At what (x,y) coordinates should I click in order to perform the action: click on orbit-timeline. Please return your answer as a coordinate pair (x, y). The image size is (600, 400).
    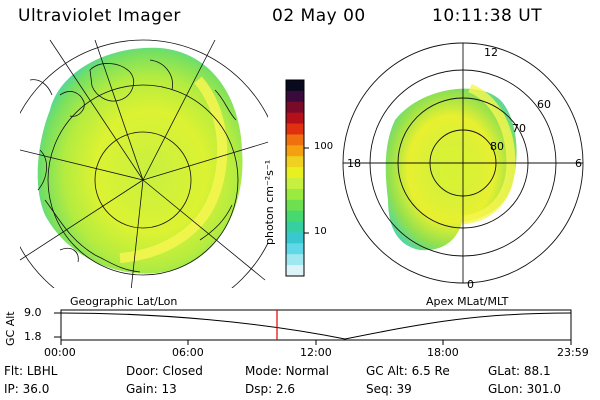
    Looking at the image, I should click on (313, 327).